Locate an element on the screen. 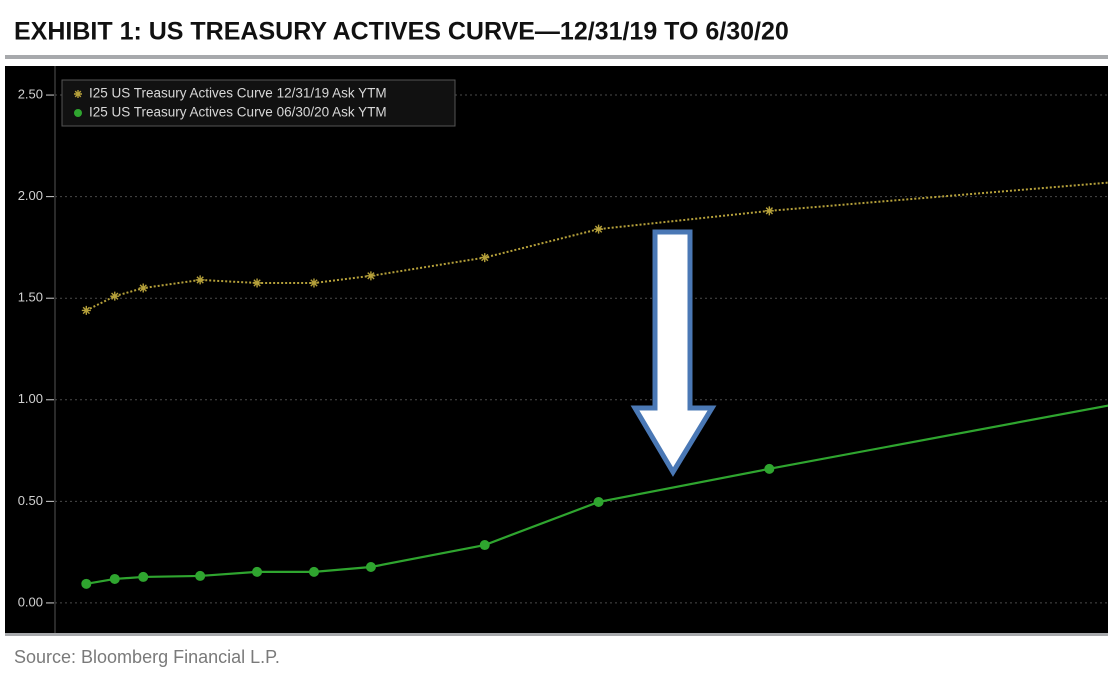 The width and height of the screenshot is (1118, 678). legend-box is located at coordinates (258, 103).